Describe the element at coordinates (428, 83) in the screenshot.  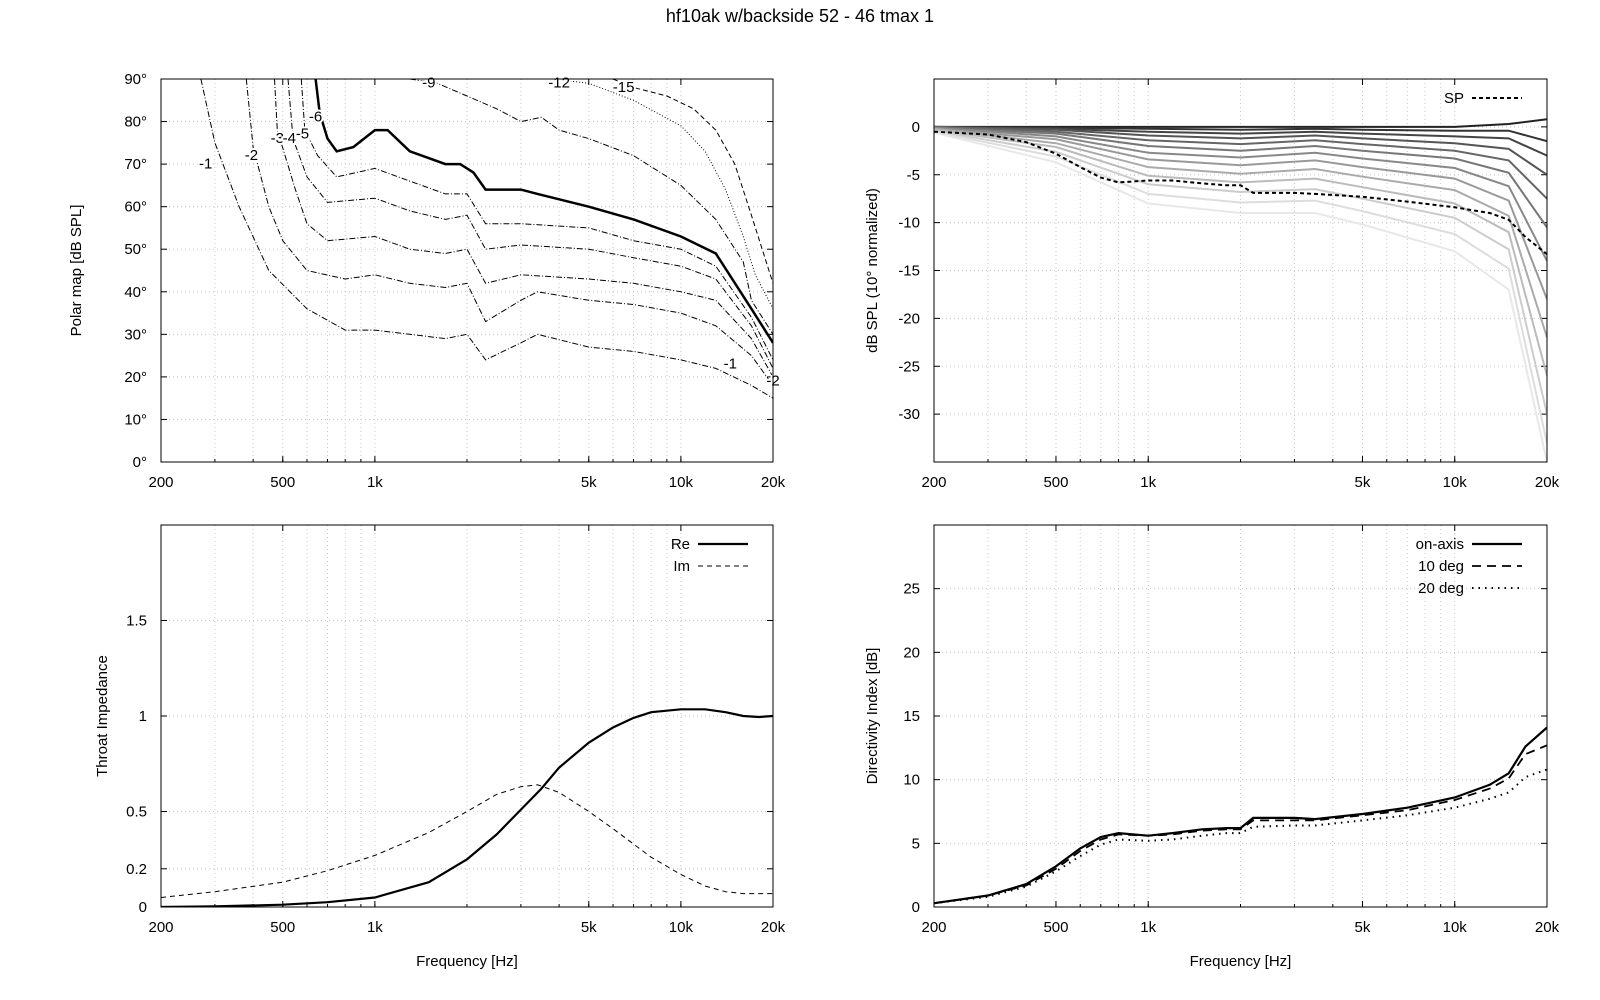
I see `contour-label: -9` at that location.